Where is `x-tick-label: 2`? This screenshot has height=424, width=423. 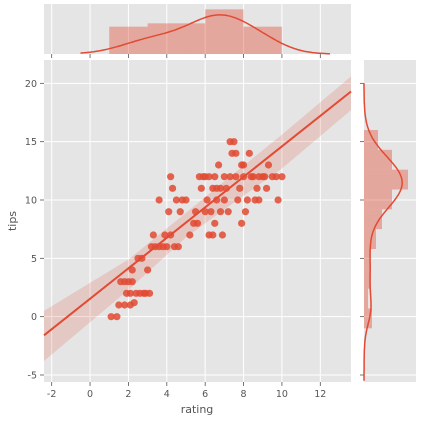
x-tick-label: 2 is located at coordinates (128, 394).